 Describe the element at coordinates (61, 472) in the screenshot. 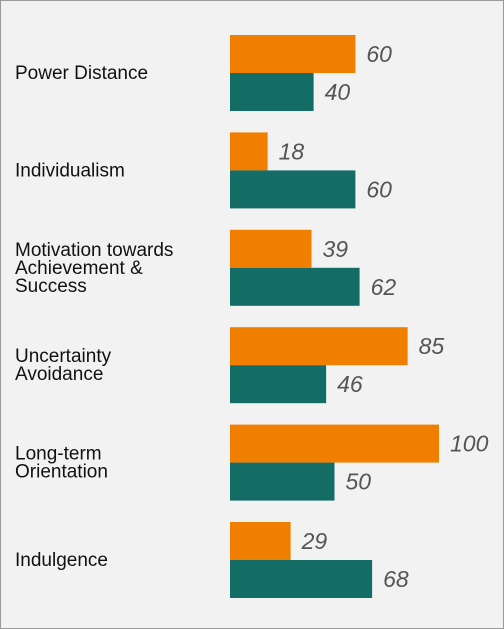

I see `category-label-line: Orientation` at that location.